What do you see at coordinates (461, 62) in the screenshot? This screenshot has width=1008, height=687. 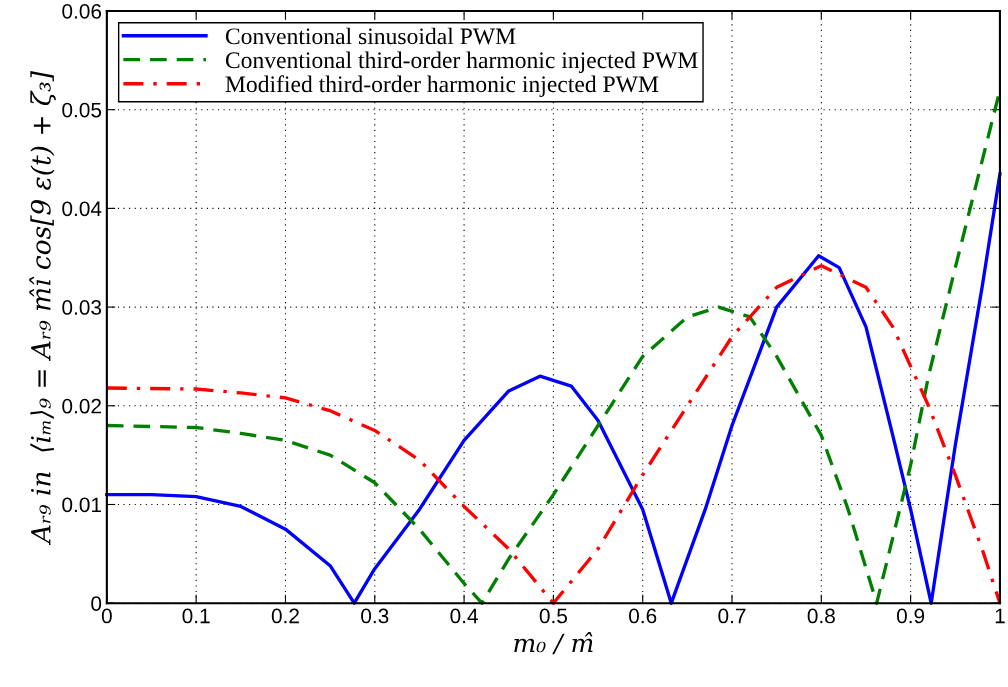 I see `legend-label: Conventional third-order harmonic injected PWM` at bounding box center [461, 62].